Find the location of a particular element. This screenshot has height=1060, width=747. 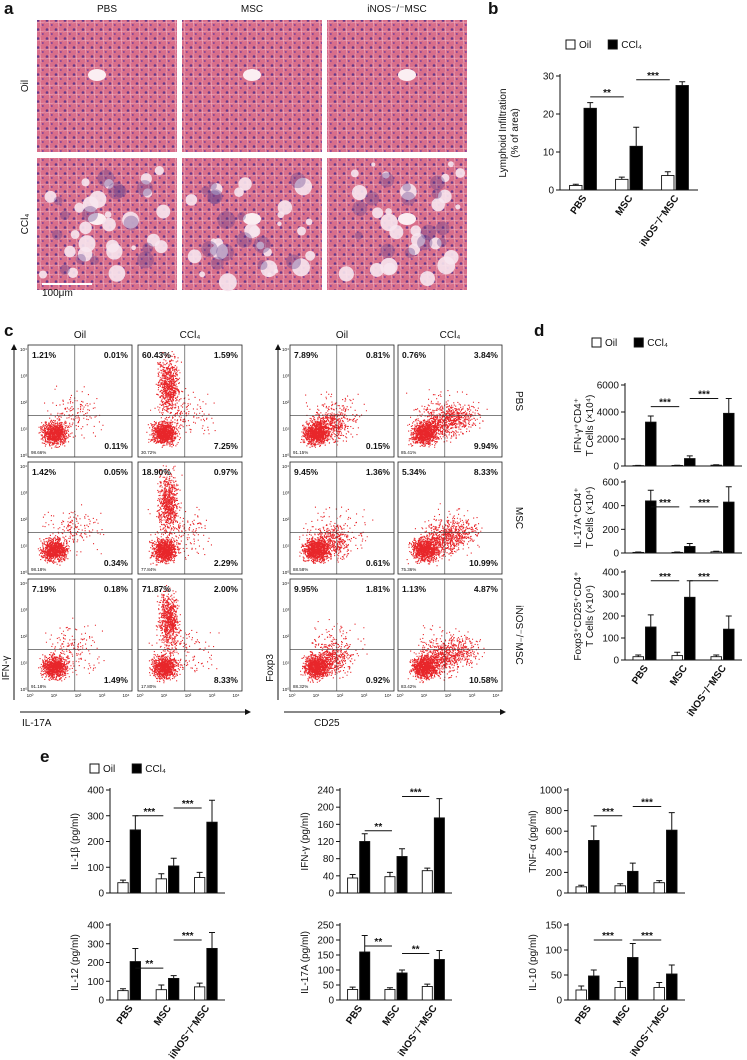

flow-plot: 5.34% 8.33% 10.99% 75.36% is located at coordinates (450, 518).